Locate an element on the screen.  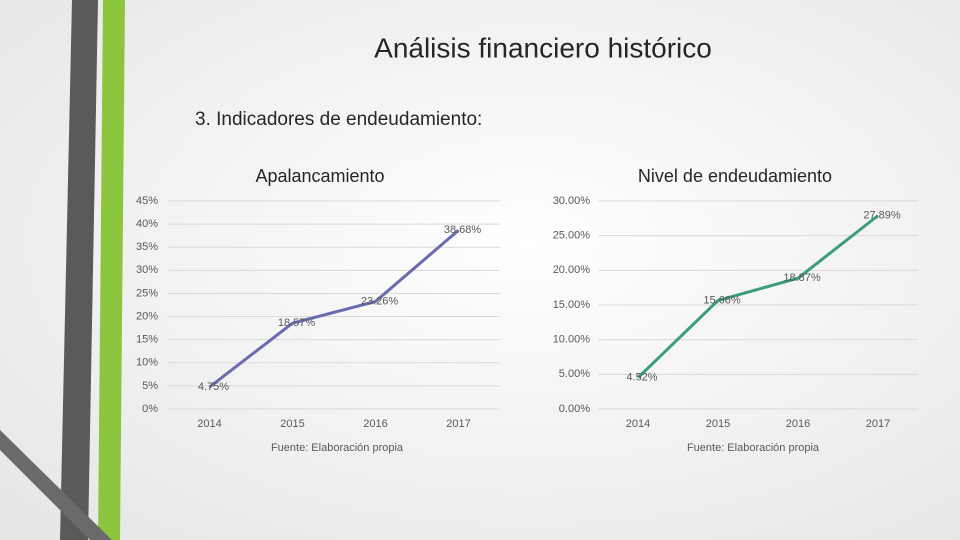
y-tick-label: 45% is located at coordinates (147, 201).